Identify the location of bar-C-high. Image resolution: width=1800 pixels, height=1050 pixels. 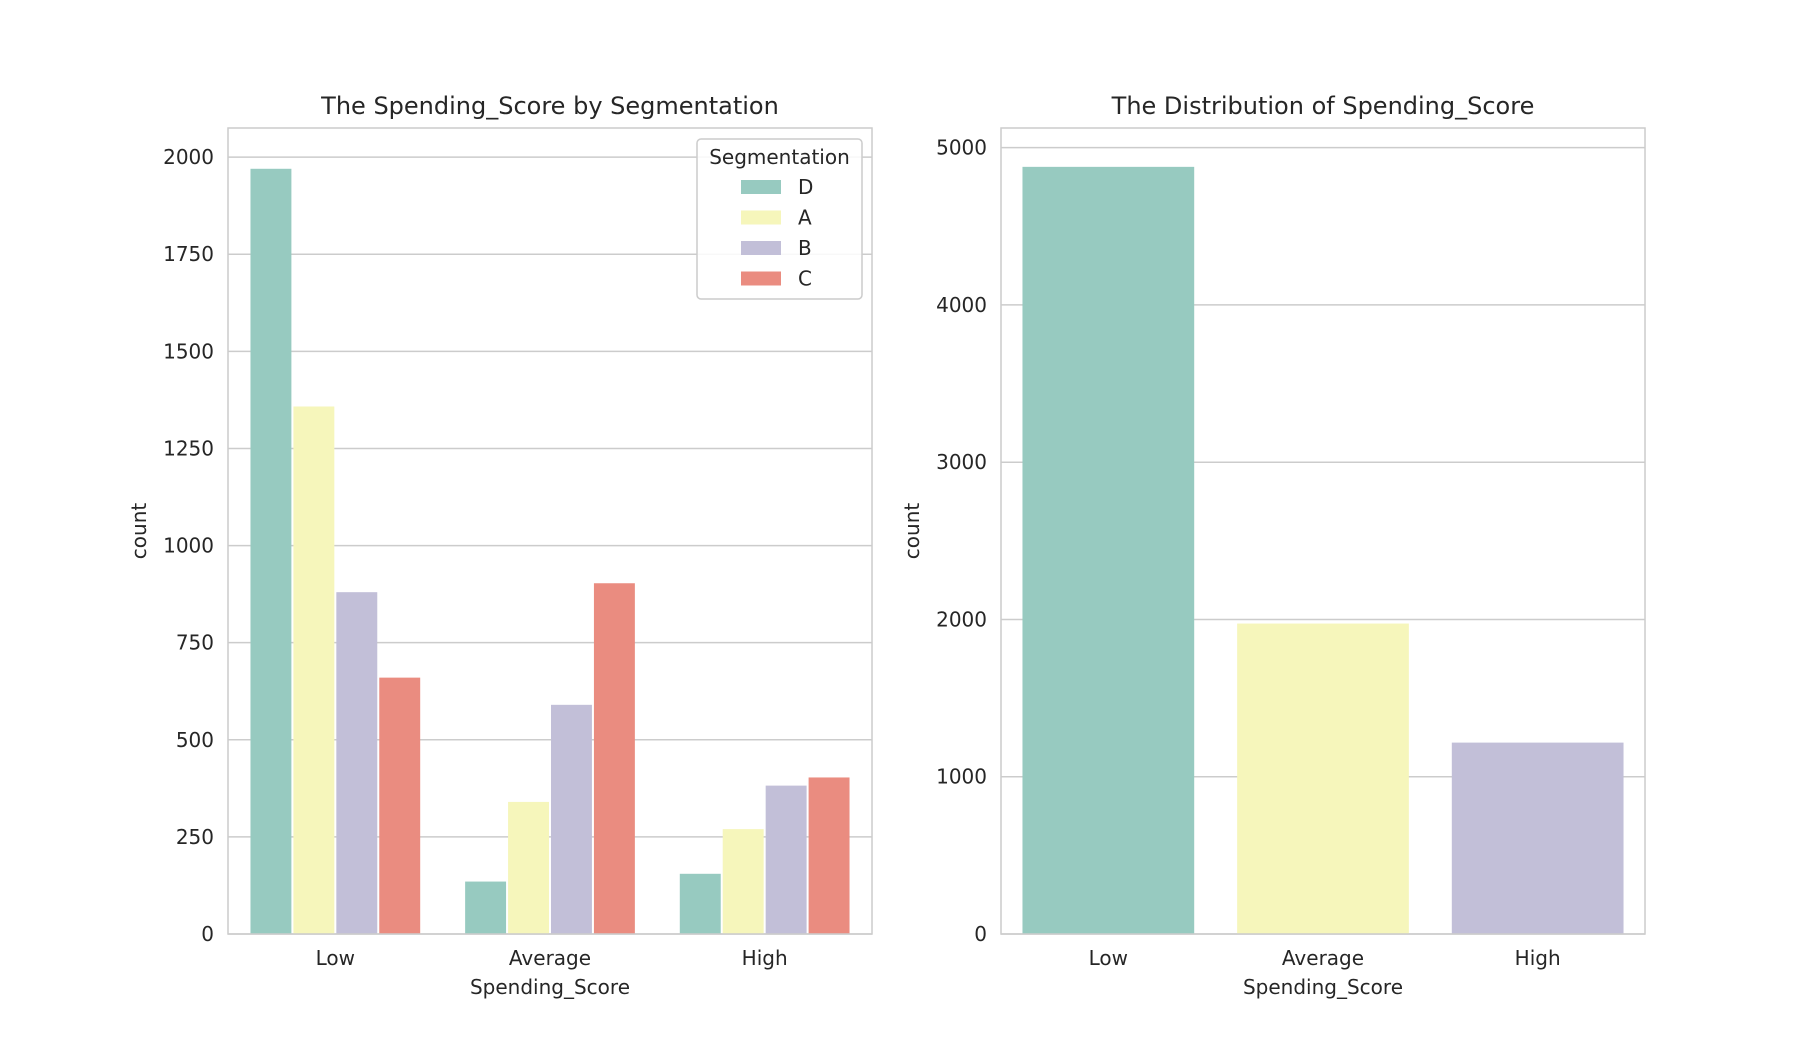
(829, 855).